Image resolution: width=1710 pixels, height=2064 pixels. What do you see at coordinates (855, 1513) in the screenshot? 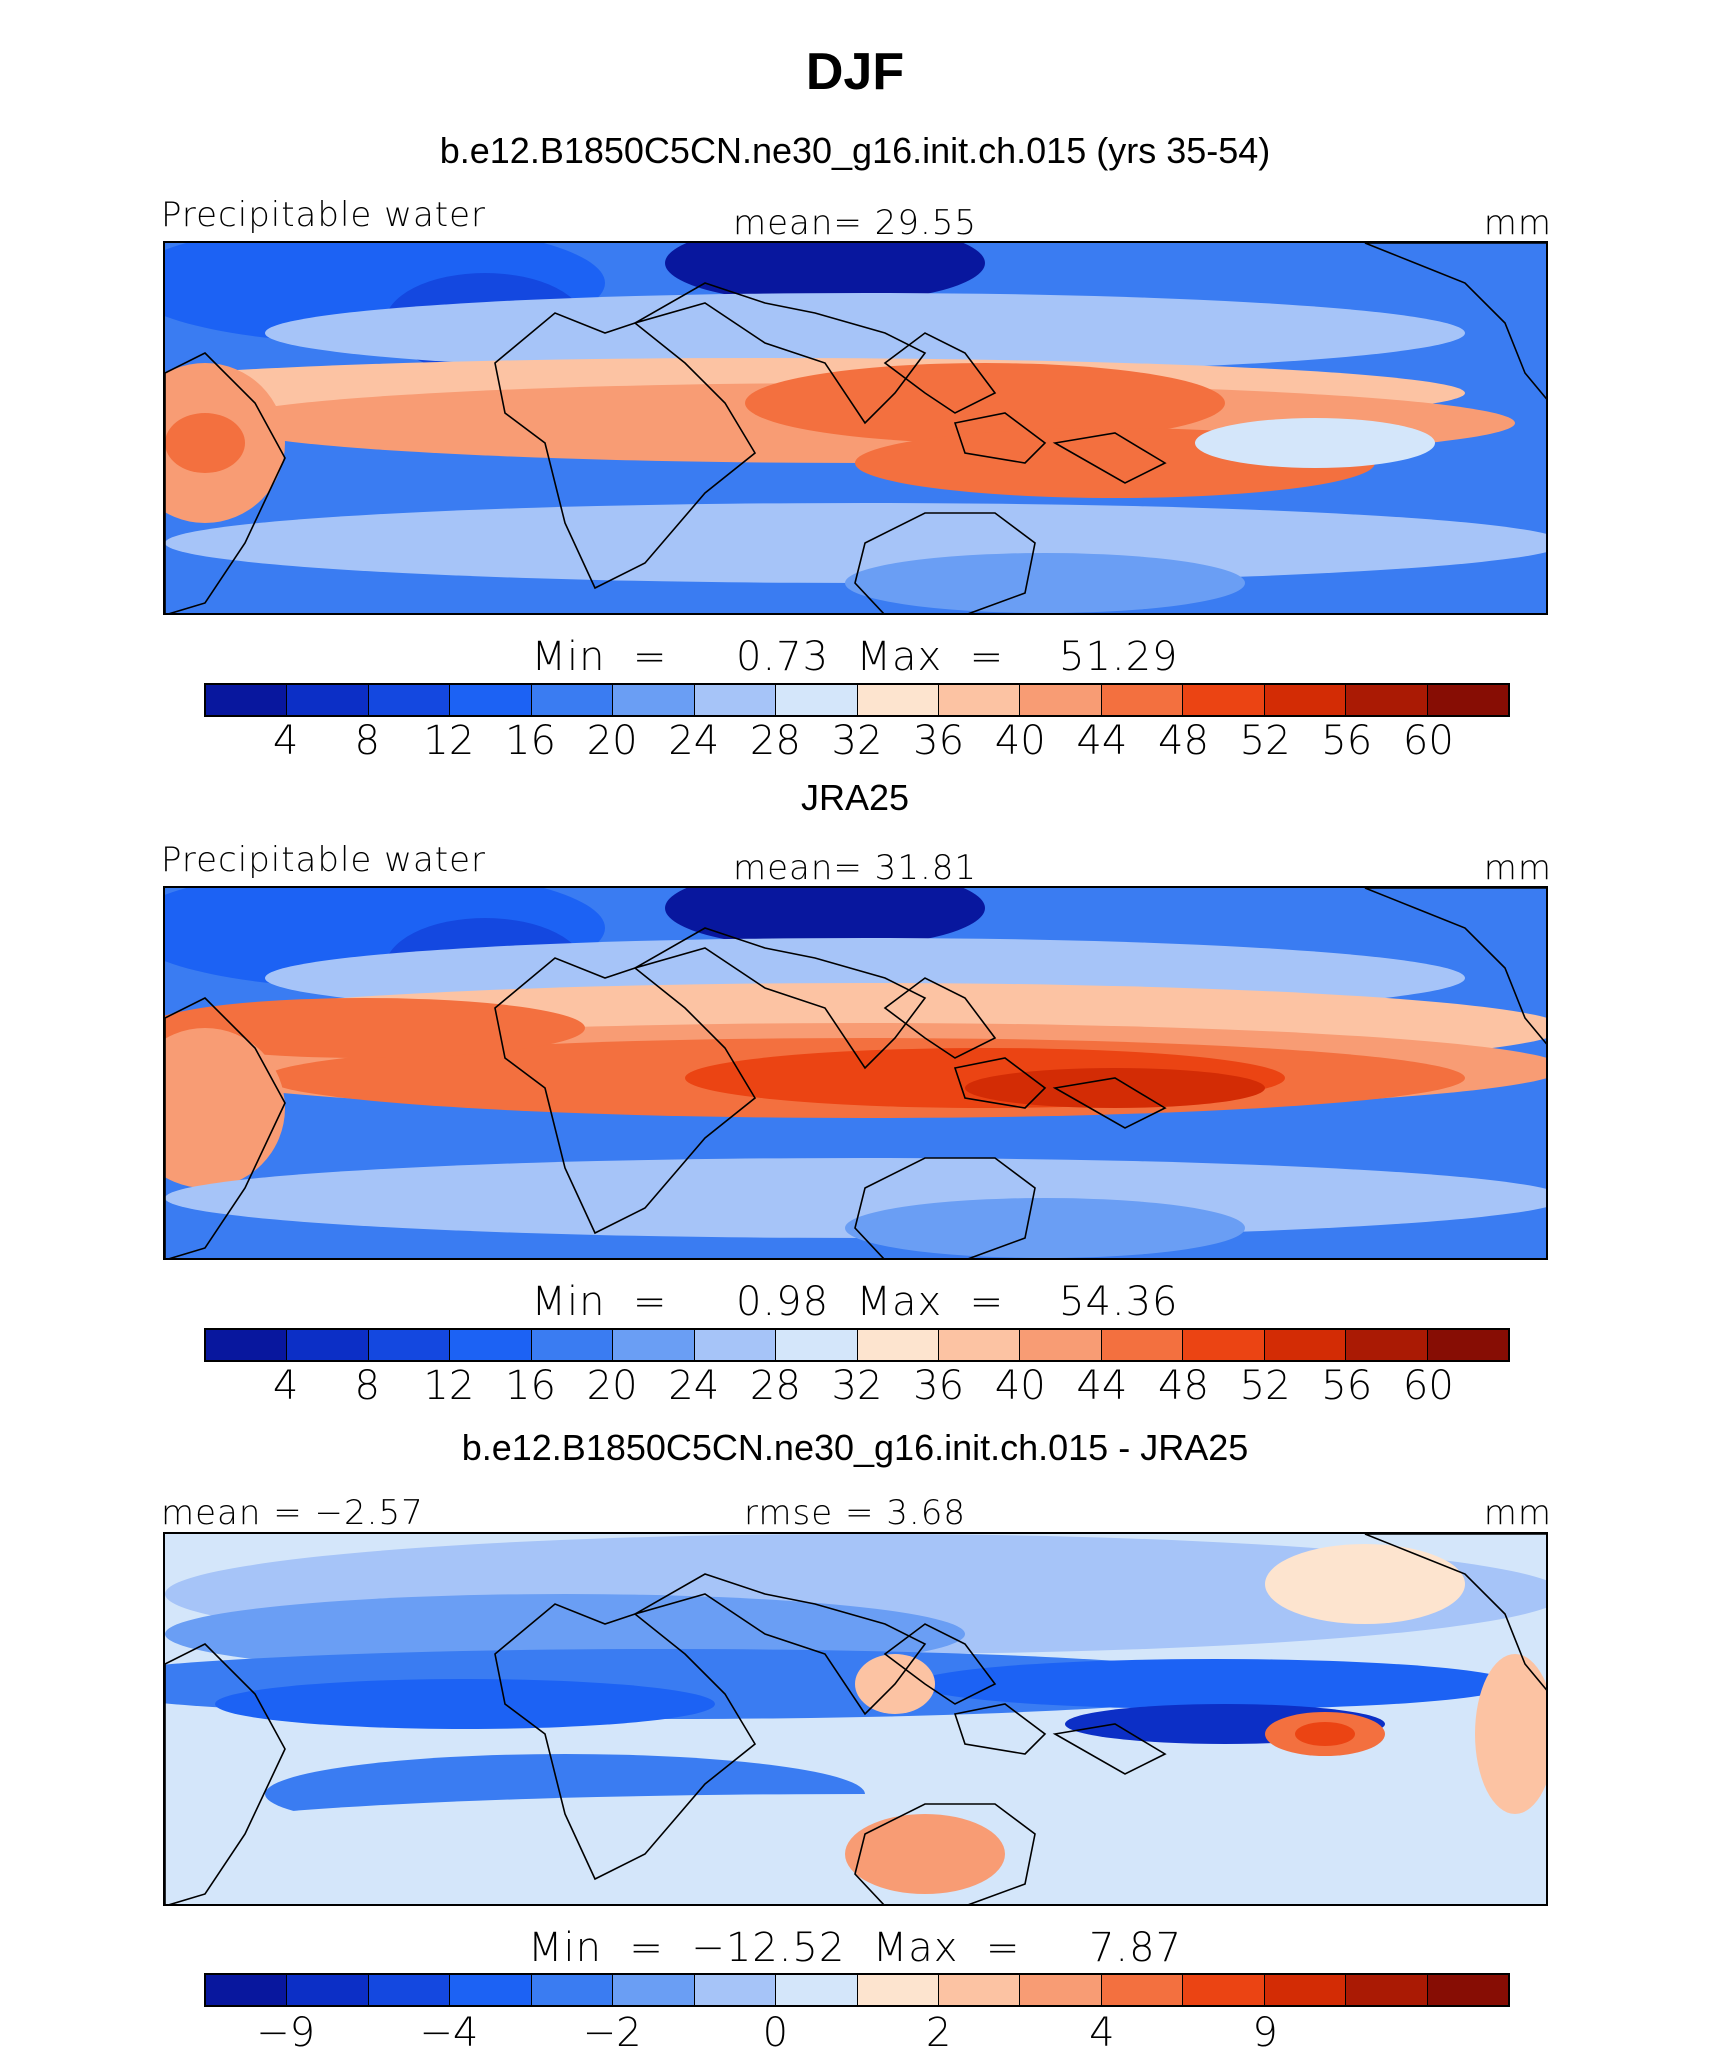
I see `panel-3-rmse-label: rmse = 3.68` at bounding box center [855, 1513].